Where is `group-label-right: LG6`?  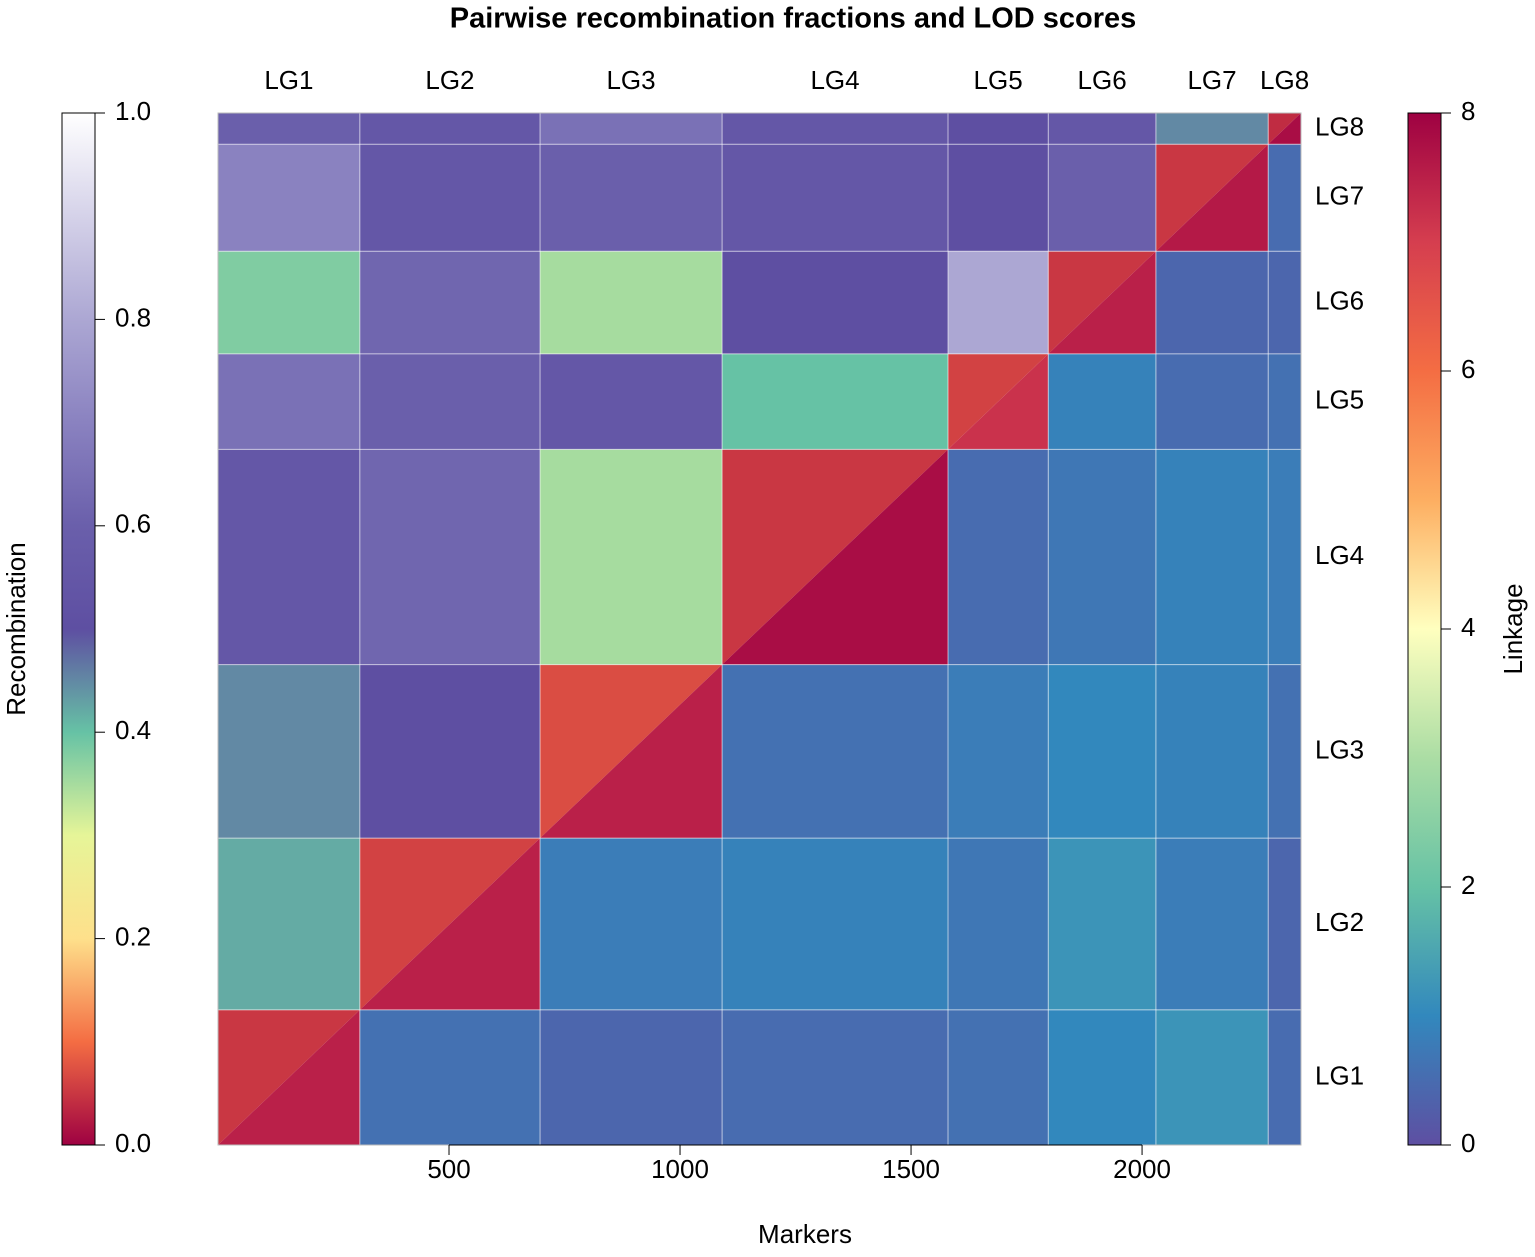 group-label-right: LG6 is located at coordinates (1339, 300).